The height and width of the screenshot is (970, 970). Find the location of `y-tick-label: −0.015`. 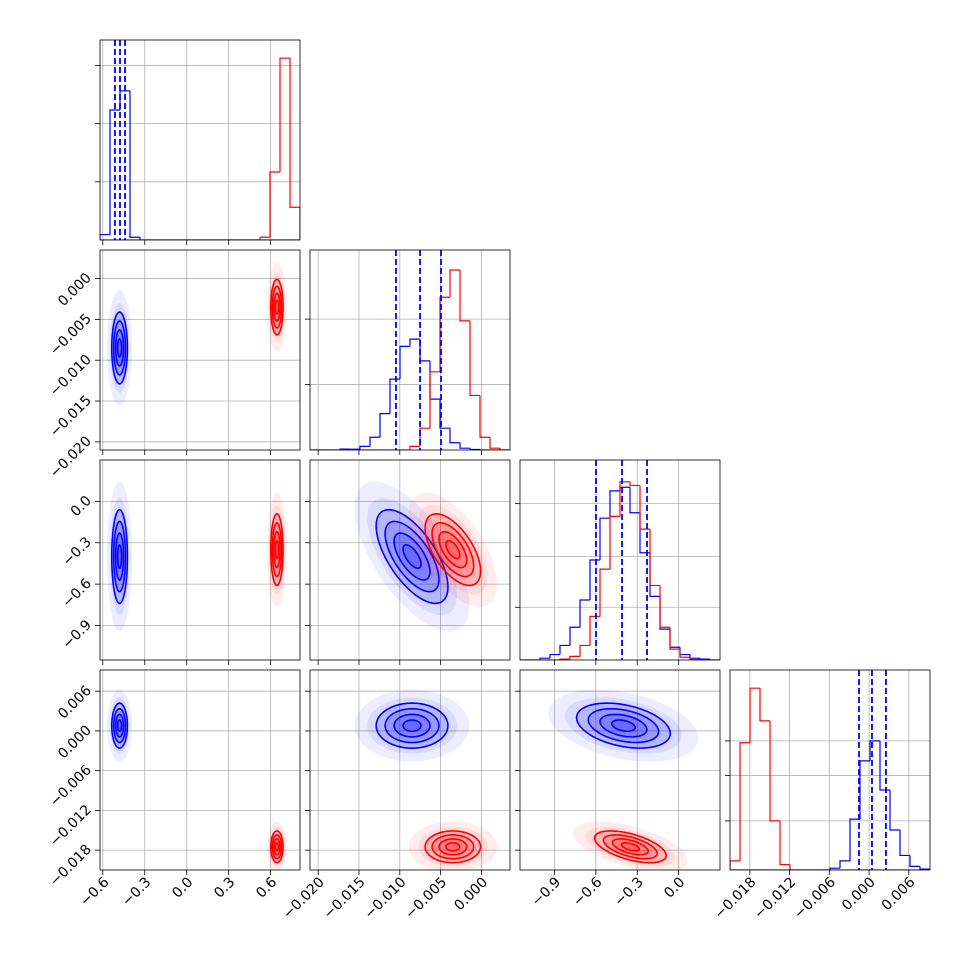

y-tick-label: −0.015 is located at coordinates (71, 417).